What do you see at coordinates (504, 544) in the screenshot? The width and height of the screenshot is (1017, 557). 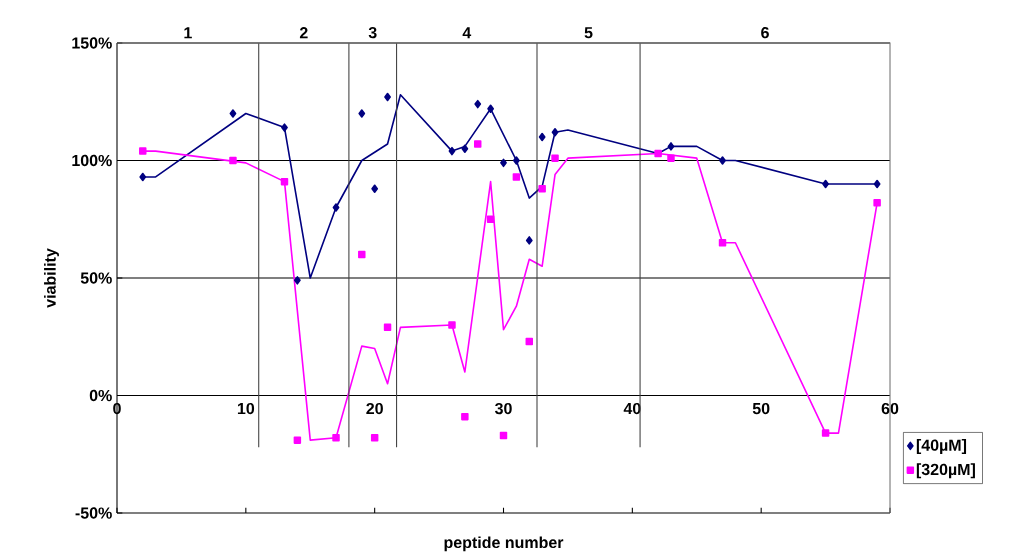 I see `x-axis-title: peptide number` at bounding box center [504, 544].